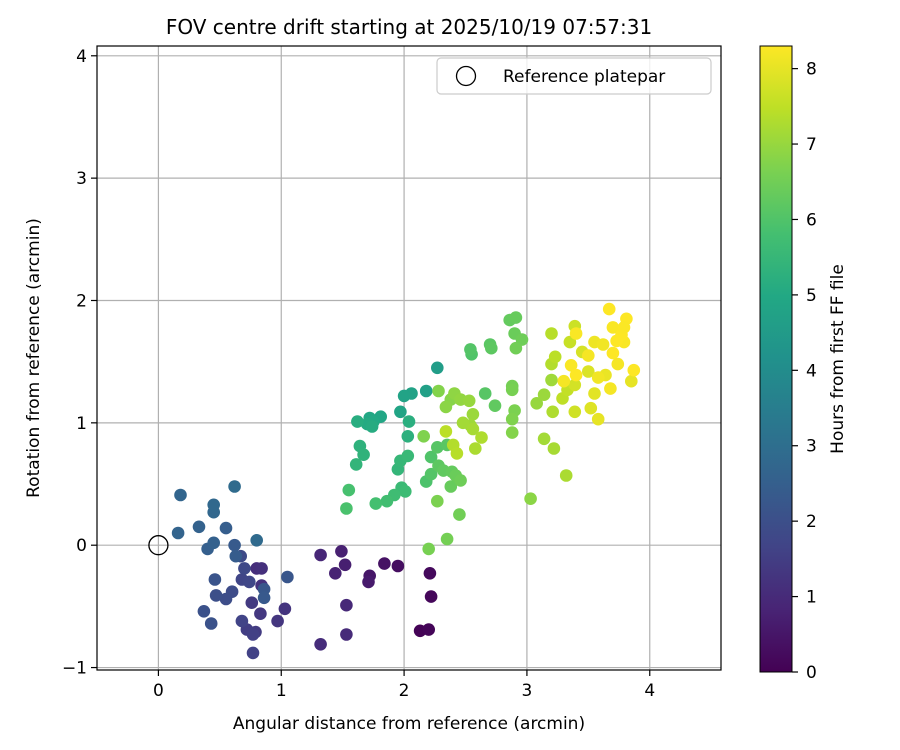 Image resolution: width=900 pixels, height=750 pixels. Describe the element at coordinates (158, 691) in the screenshot. I see `x-tick-label: 0` at that location.